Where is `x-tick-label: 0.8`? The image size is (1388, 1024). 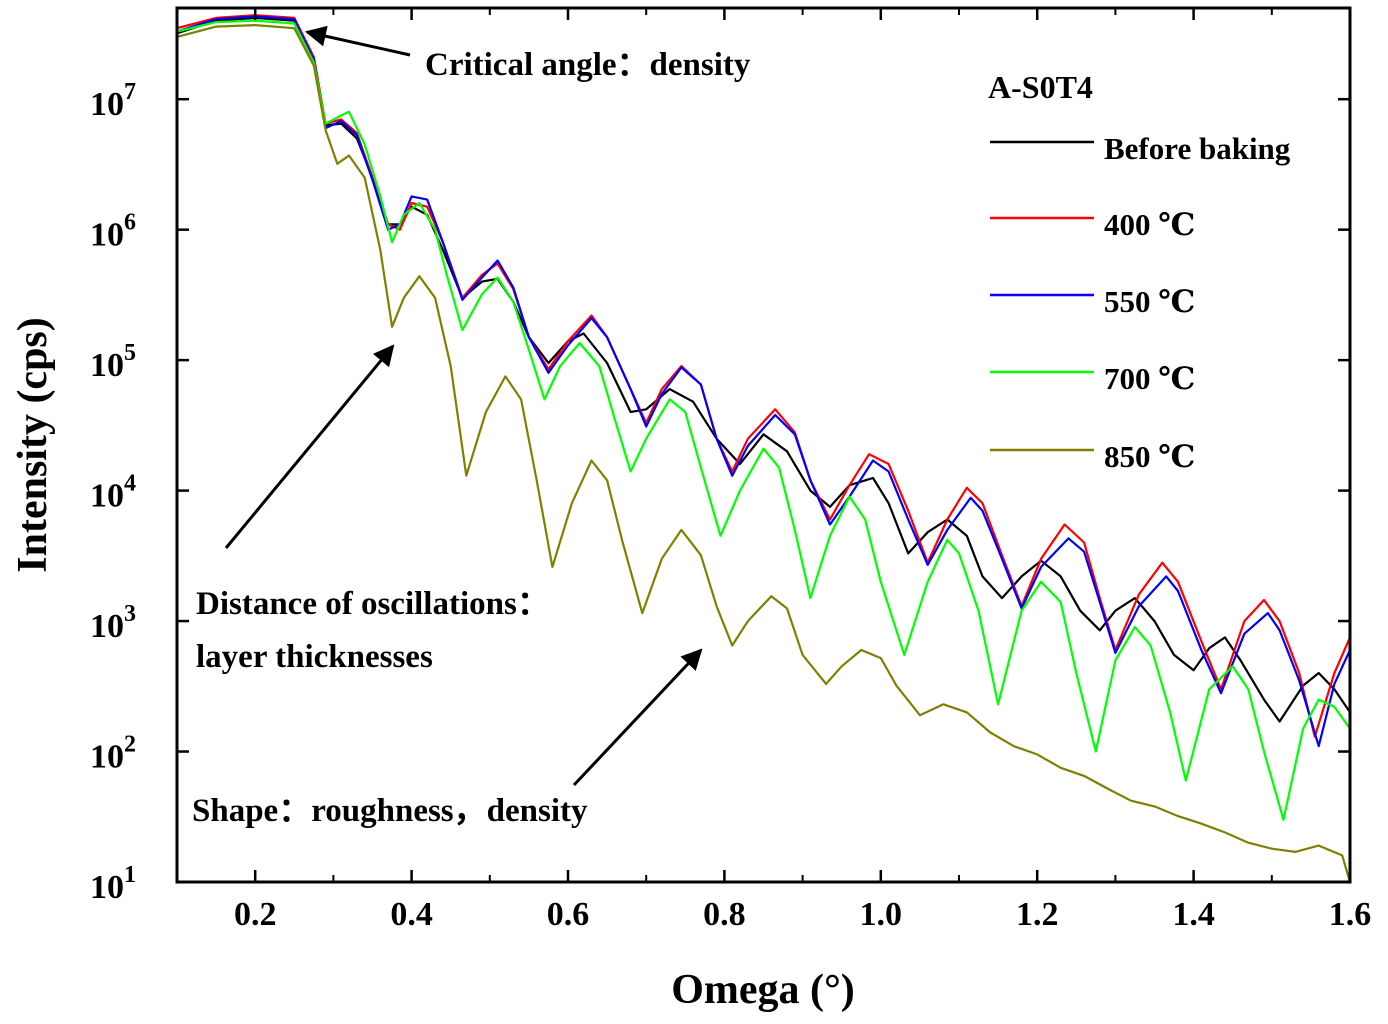
x-tick-label: 0.8 is located at coordinates (724, 914).